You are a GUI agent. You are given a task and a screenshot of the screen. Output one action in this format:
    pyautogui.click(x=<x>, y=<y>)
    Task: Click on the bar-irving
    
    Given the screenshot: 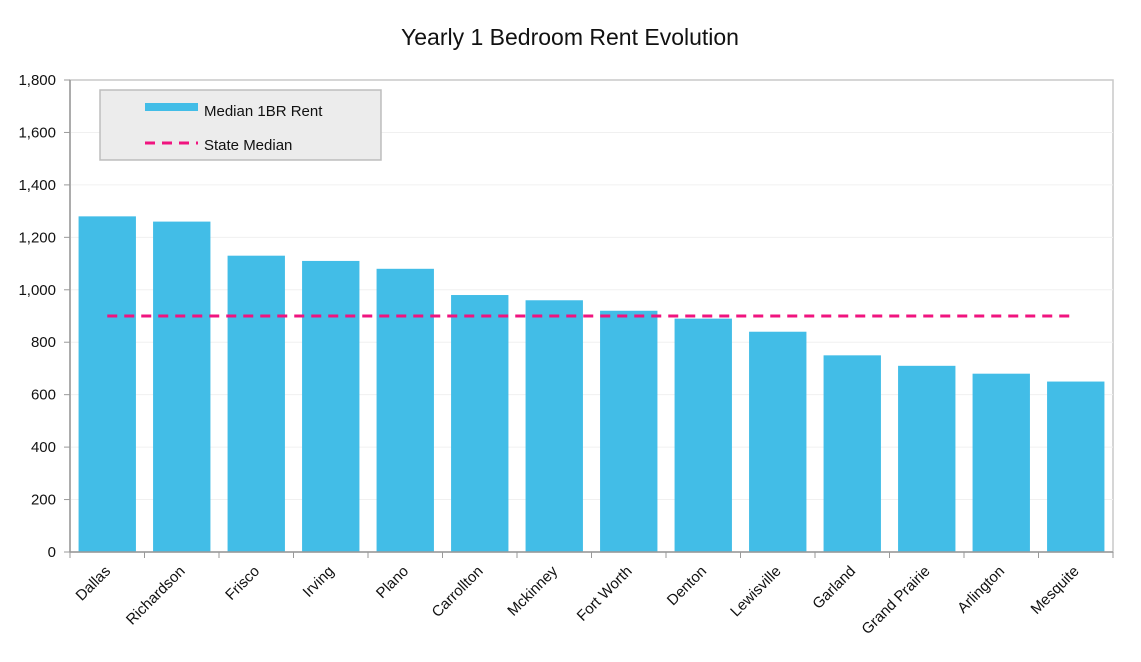 What is the action you would take?
    pyautogui.click(x=331, y=406)
    